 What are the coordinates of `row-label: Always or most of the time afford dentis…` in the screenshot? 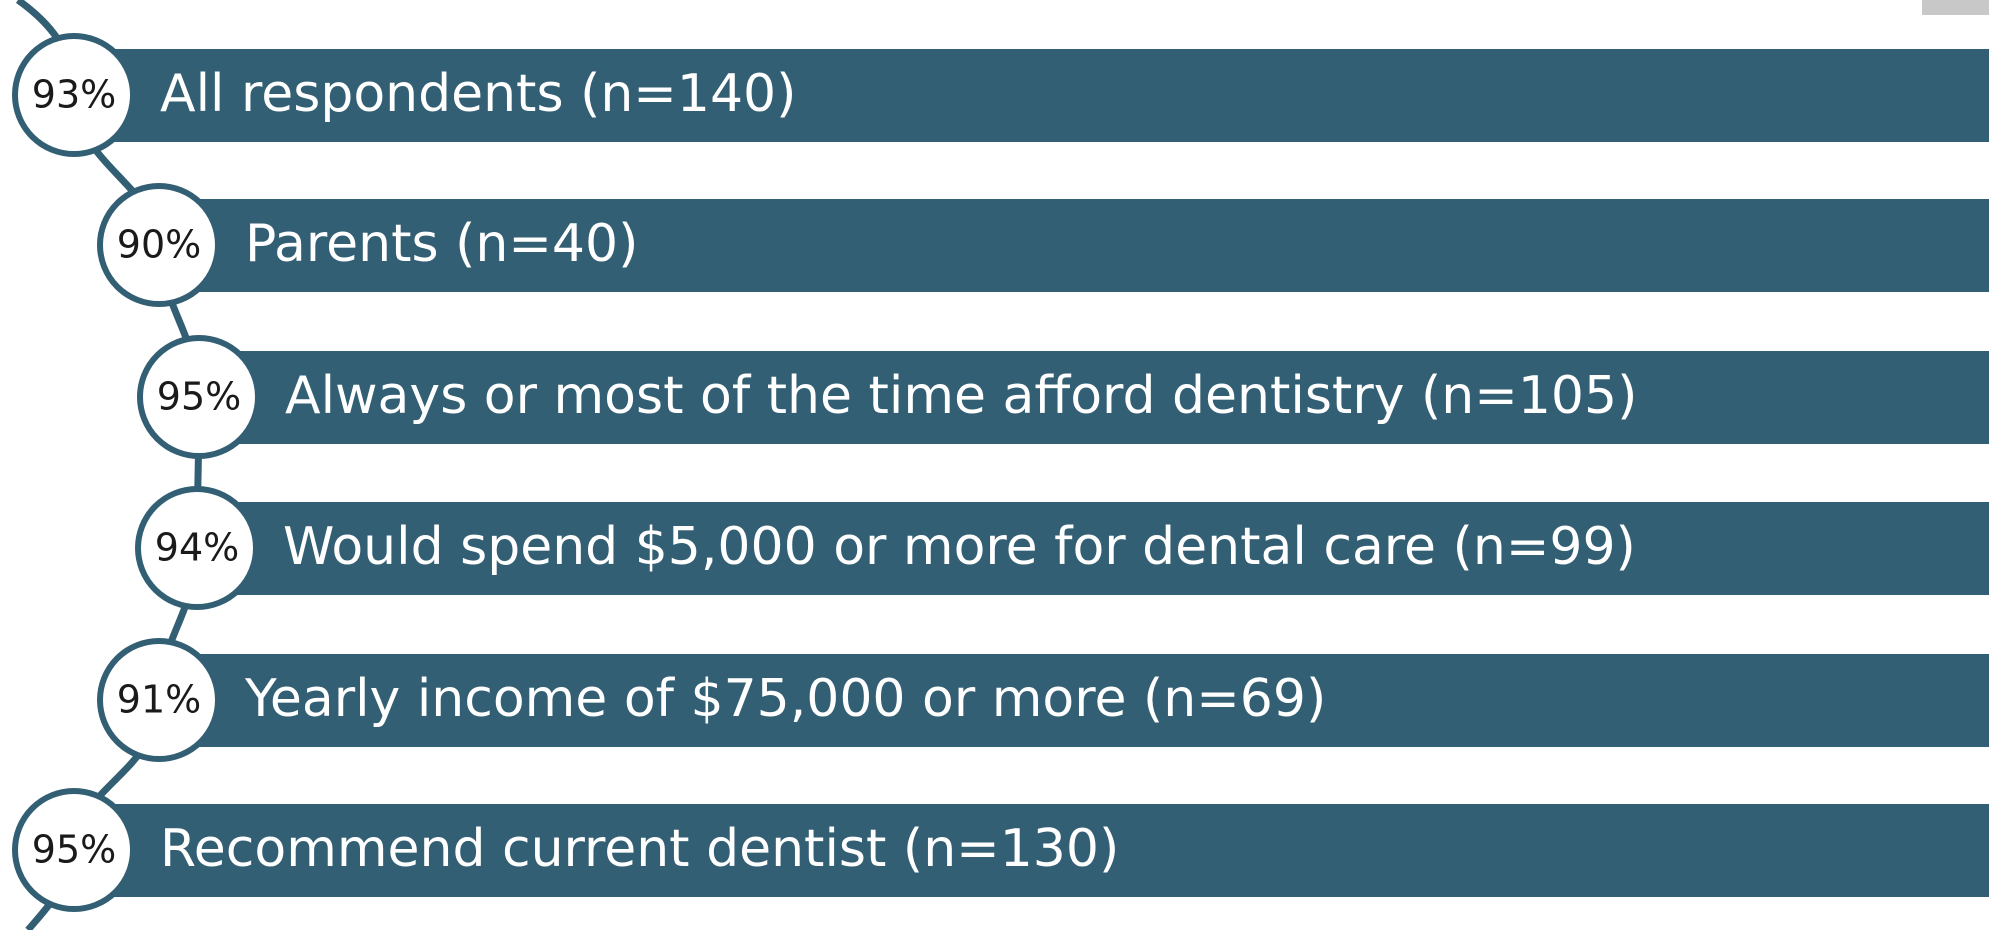 It's located at (961, 396).